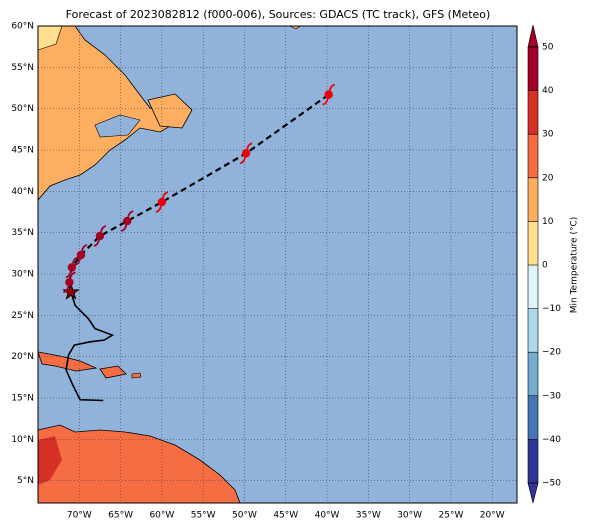 The width and height of the screenshot is (592, 528). I want to click on x-tick-label: 35°W, so click(368, 516).